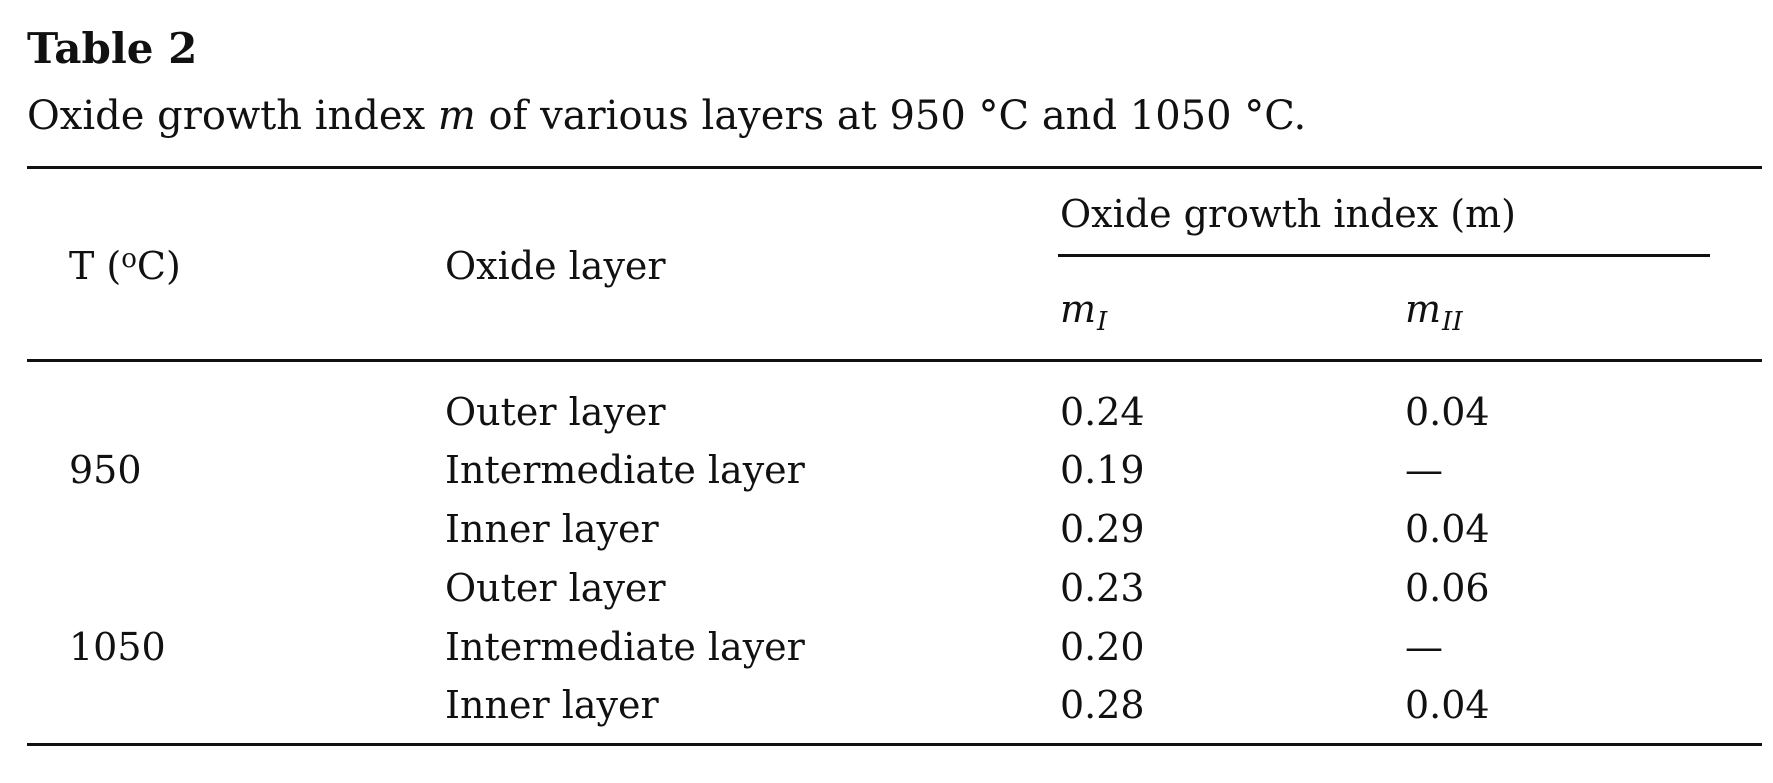 The height and width of the screenshot is (783, 1773). What do you see at coordinates (1423, 309) in the screenshot?
I see `header-m2-base: m` at bounding box center [1423, 309].